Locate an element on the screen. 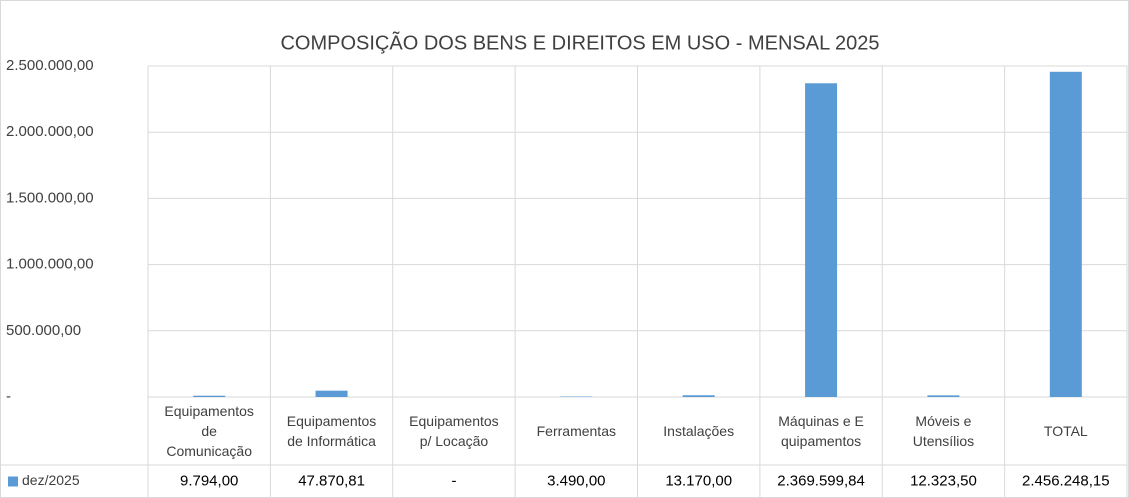 Image resolution: width=1129 pixels, height=498 pixels. category-cell: Móveis e Utensílios is located at coordinates (943, 431).